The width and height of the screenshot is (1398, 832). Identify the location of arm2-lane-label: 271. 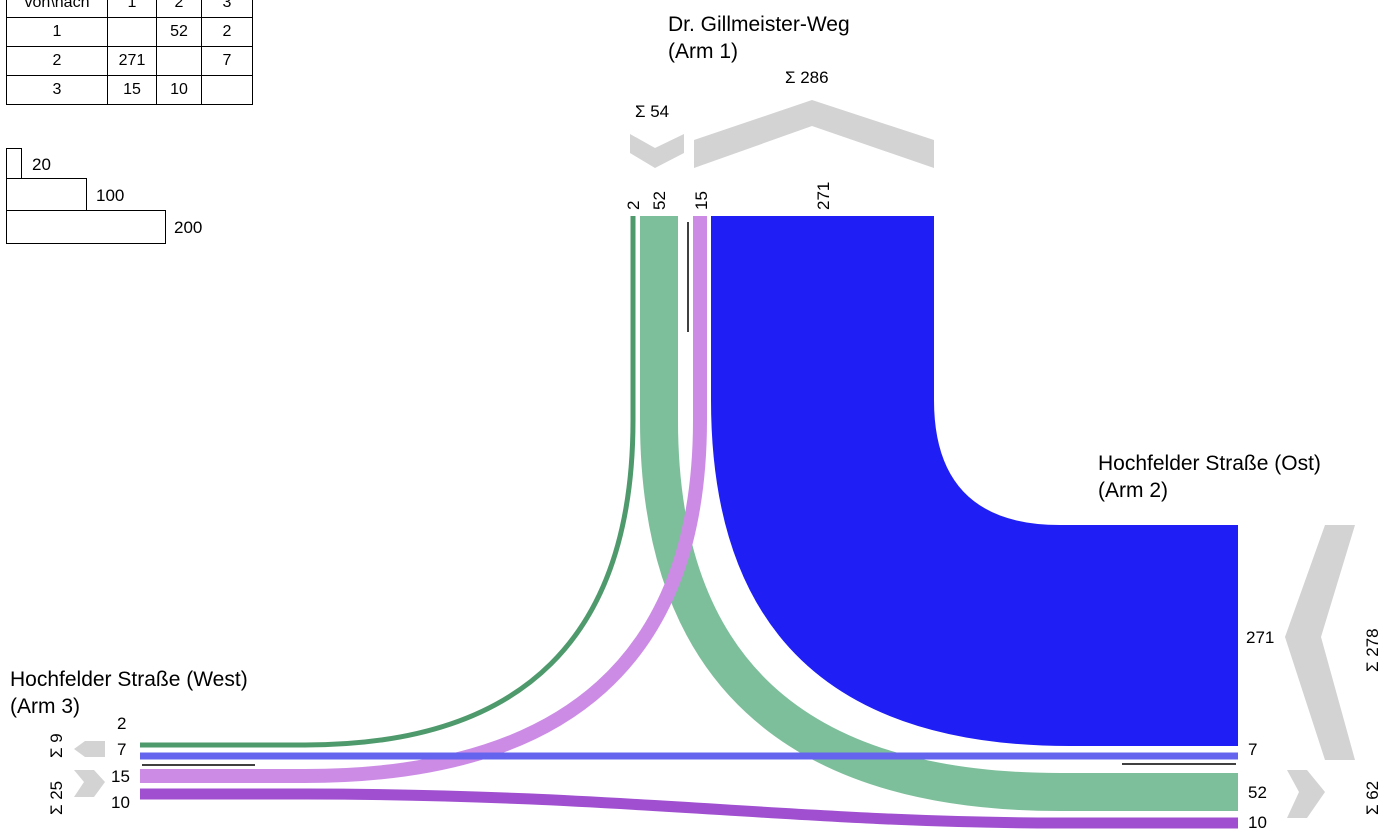
(1260, 637).